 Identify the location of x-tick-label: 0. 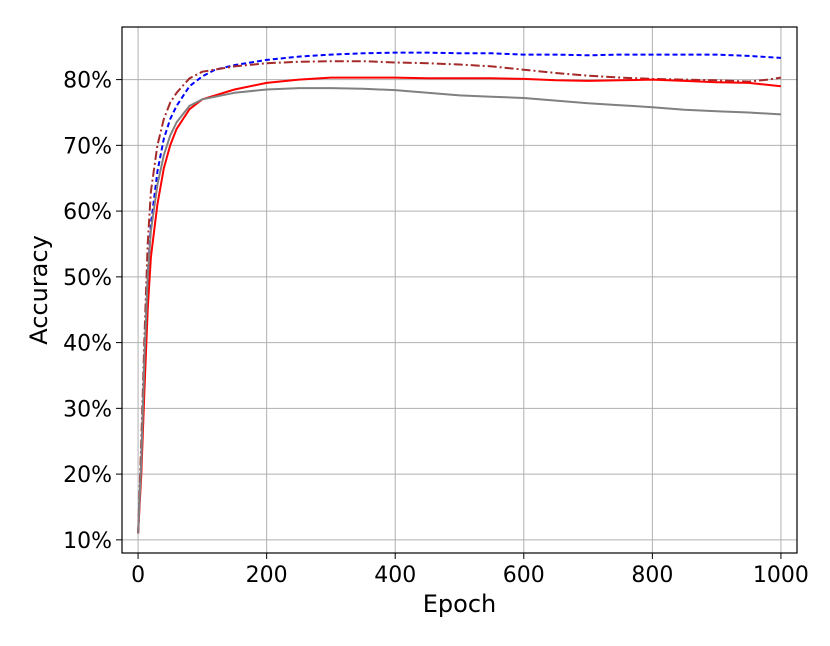
(138, 575).